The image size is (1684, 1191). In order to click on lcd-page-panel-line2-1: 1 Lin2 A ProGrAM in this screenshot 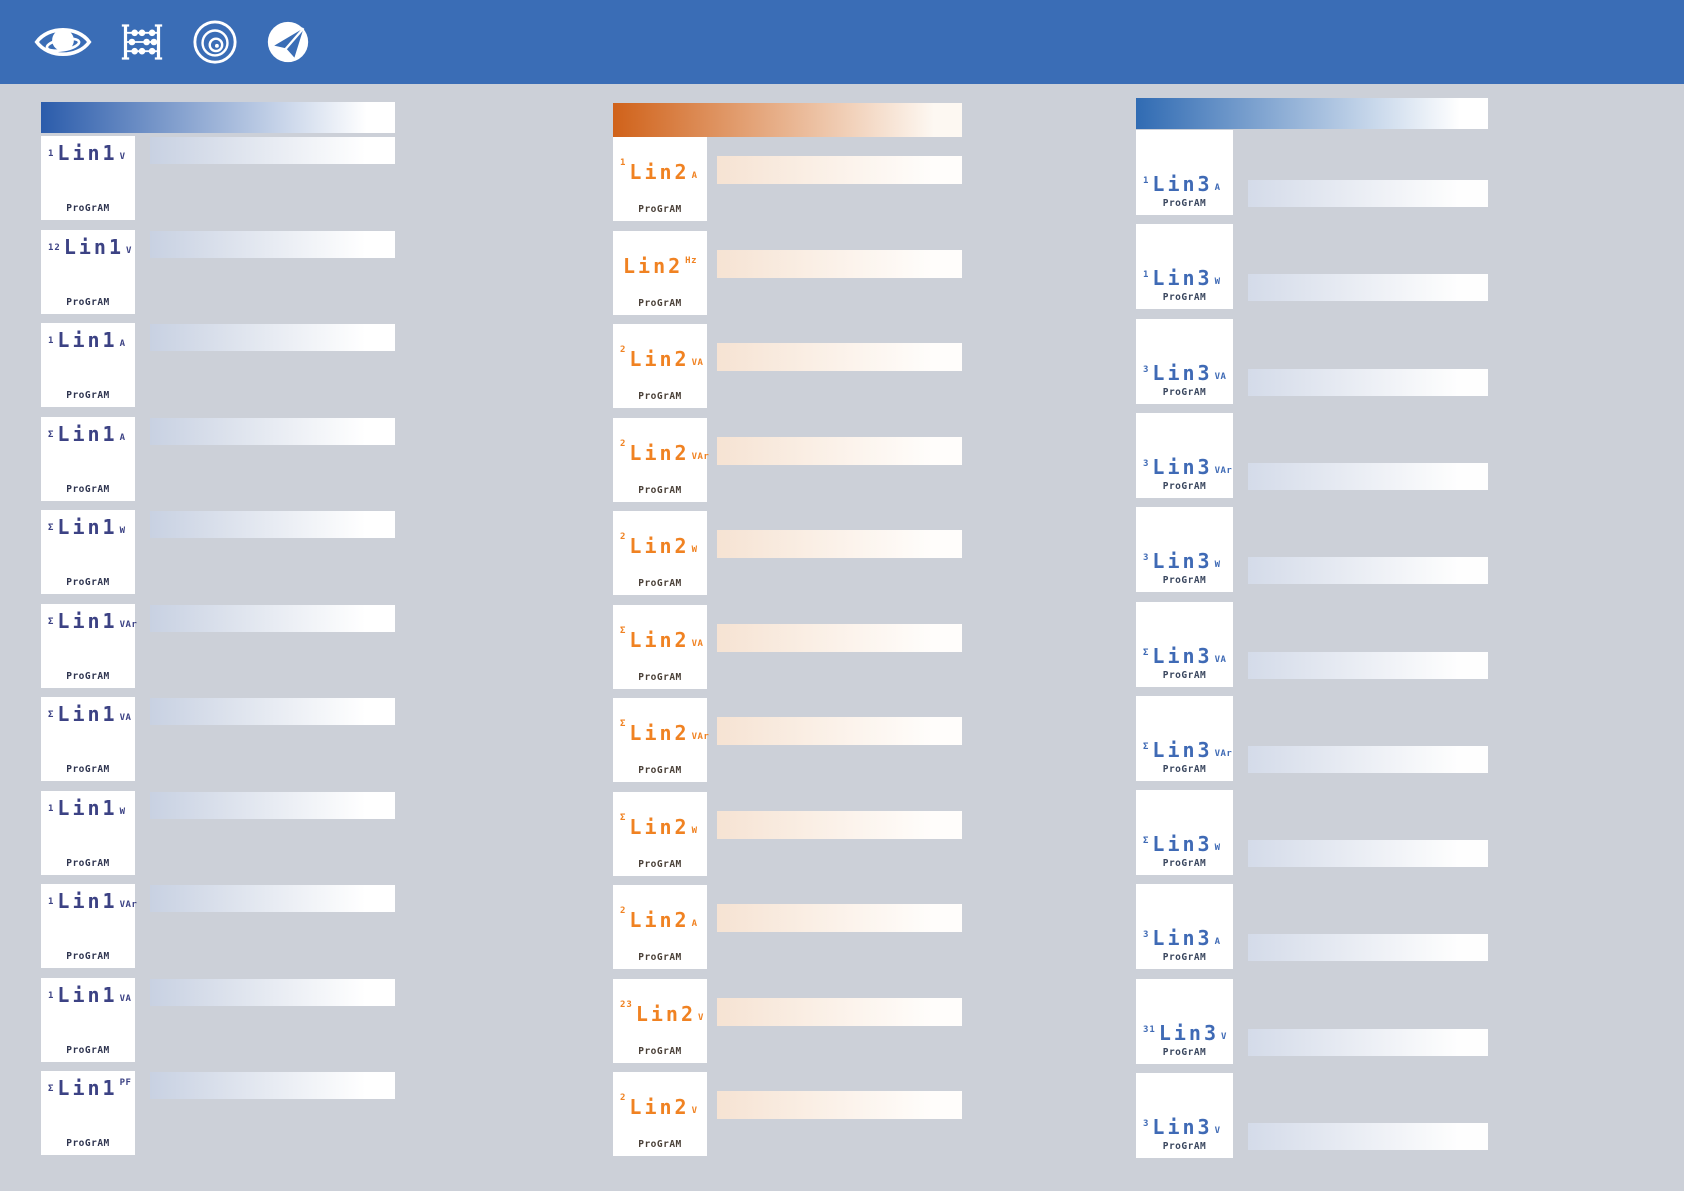, I will do `click(660, 179)`.